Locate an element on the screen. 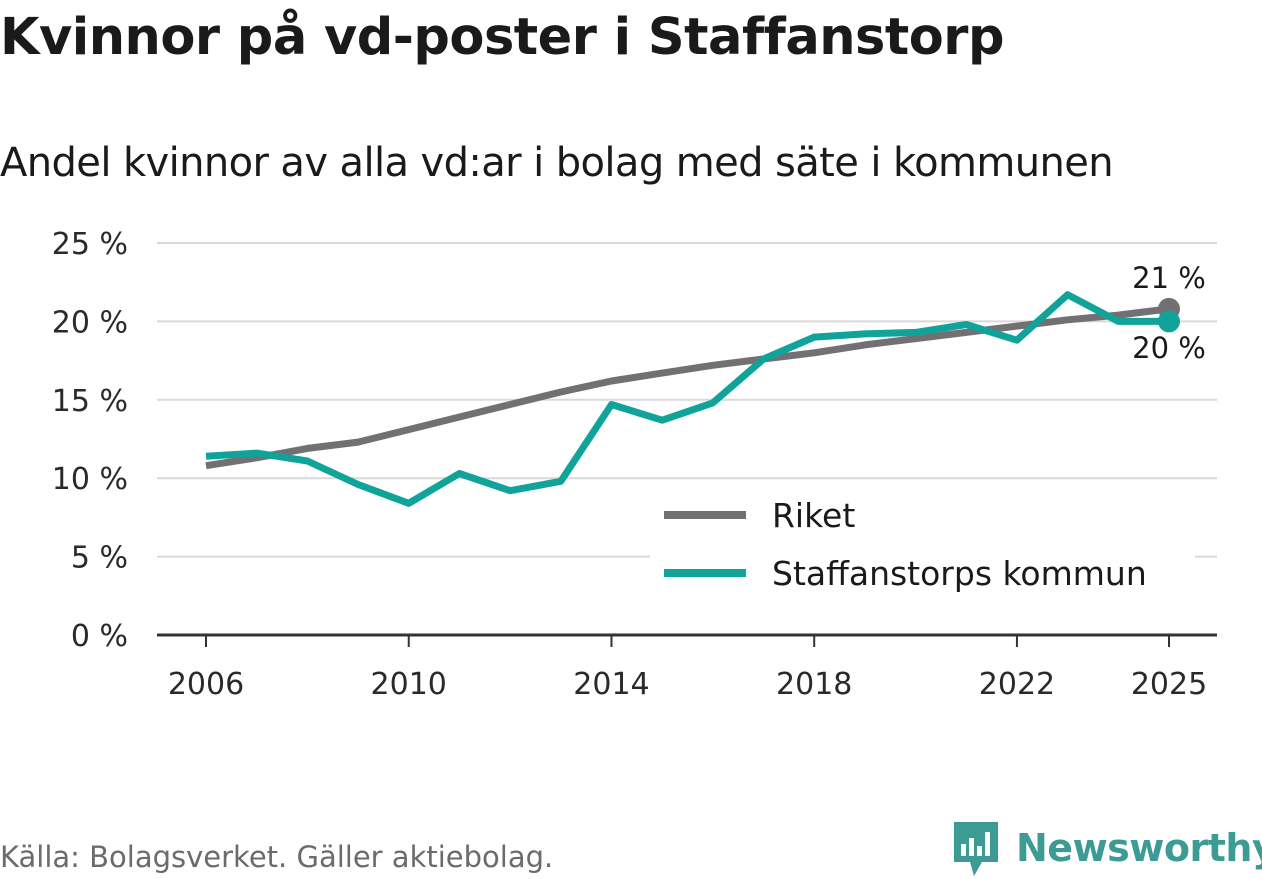 This screenshot has width=1262, height=879. x-tick-label: 2022 is located at coordinates (1017, 684).